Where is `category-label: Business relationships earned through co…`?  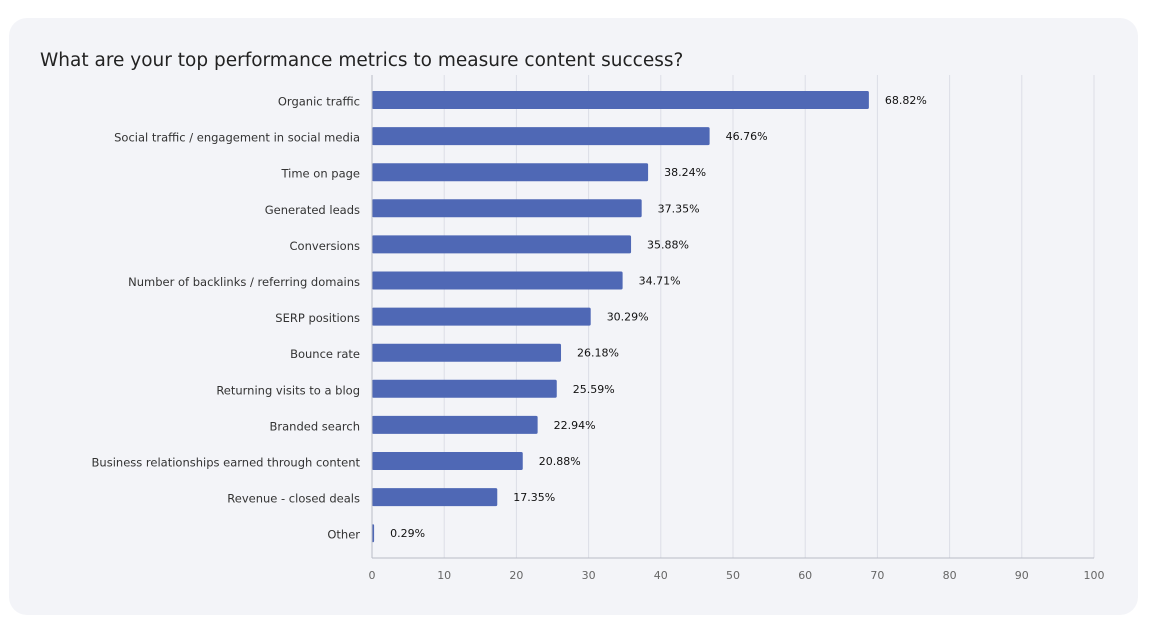 category-label: Business relationships earned through co… is located at coordinates (226, 463).